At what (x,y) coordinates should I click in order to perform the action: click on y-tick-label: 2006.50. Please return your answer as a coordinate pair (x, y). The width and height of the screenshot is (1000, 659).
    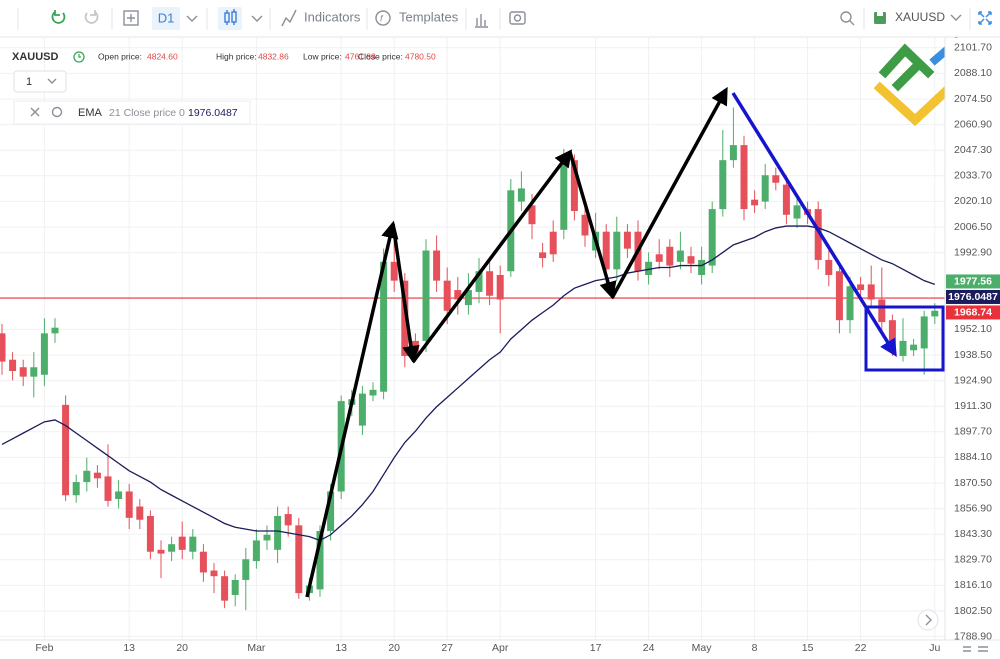
    Looking at the image, I should click on (973, 227).